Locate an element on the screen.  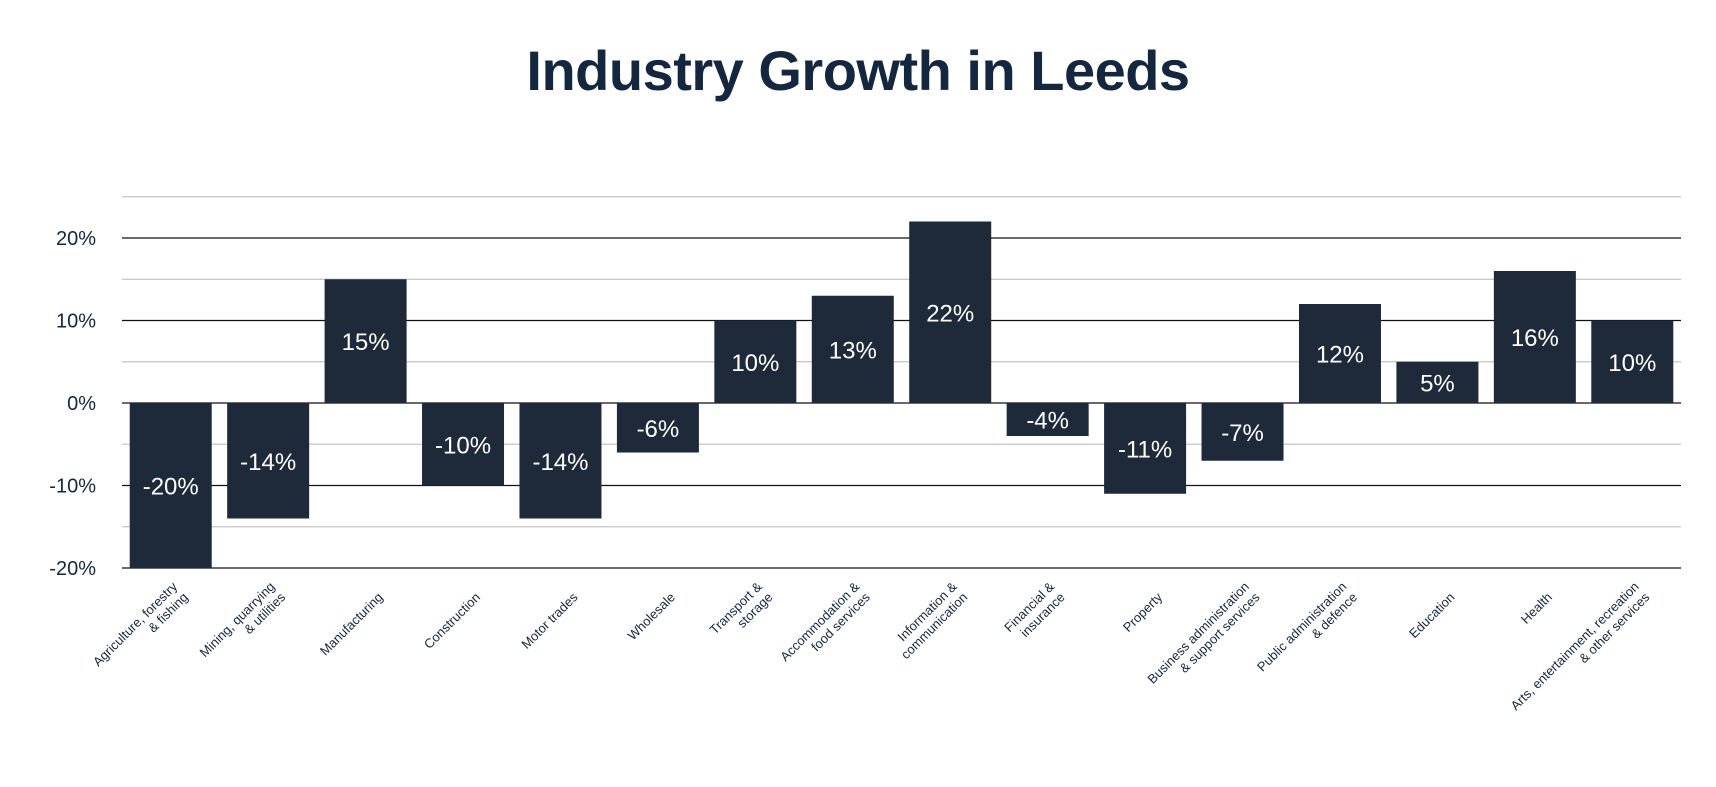
x-tick-label: Wholesale is located at coordinates (651, 617).